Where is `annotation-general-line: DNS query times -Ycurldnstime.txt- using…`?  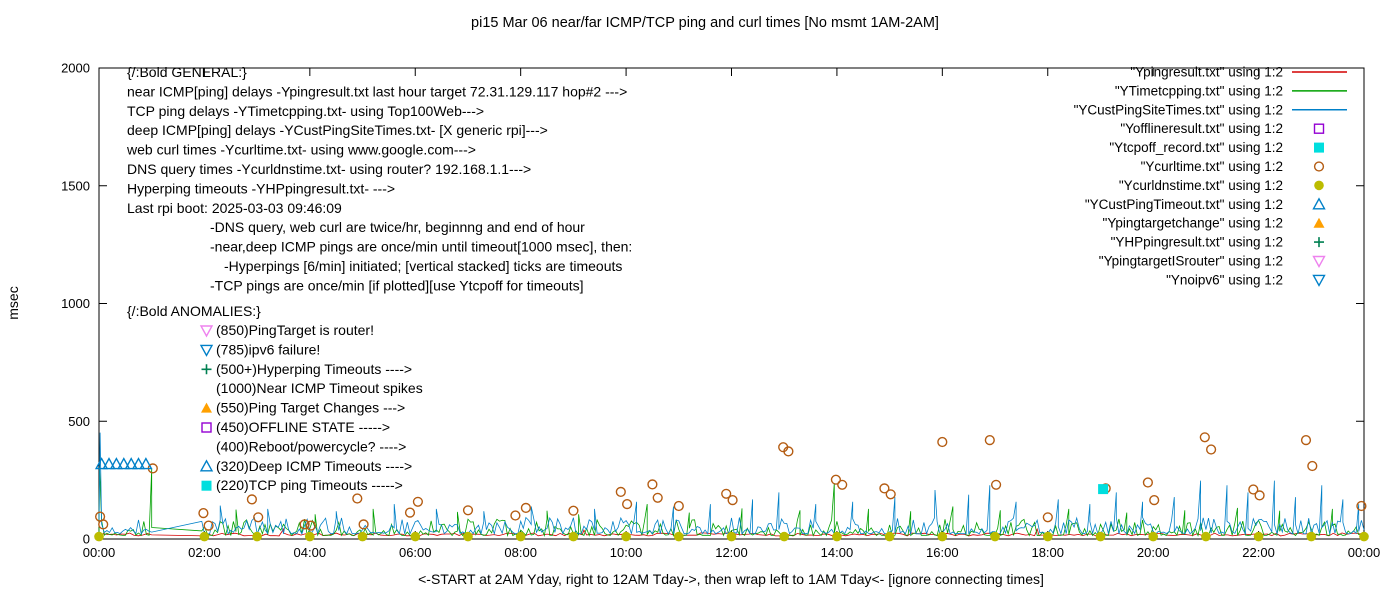
annotation-general-line: DNS query times -Ycurldnstime.txt- using… is located at coordinates (329, 169).